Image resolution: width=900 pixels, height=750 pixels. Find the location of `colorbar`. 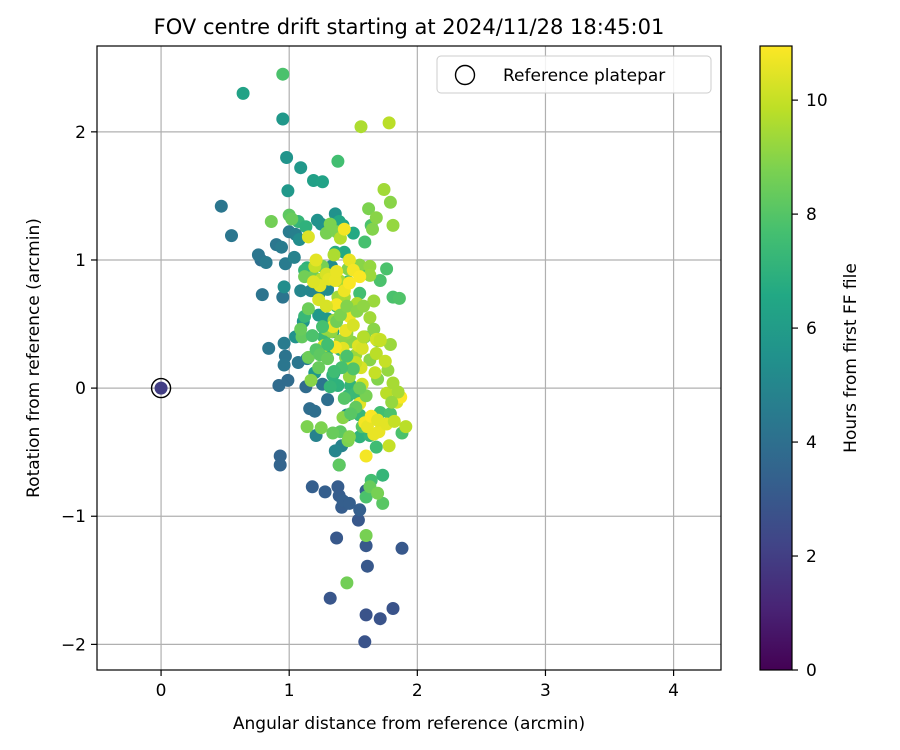

colorbar is located at coordinates (776, 358).